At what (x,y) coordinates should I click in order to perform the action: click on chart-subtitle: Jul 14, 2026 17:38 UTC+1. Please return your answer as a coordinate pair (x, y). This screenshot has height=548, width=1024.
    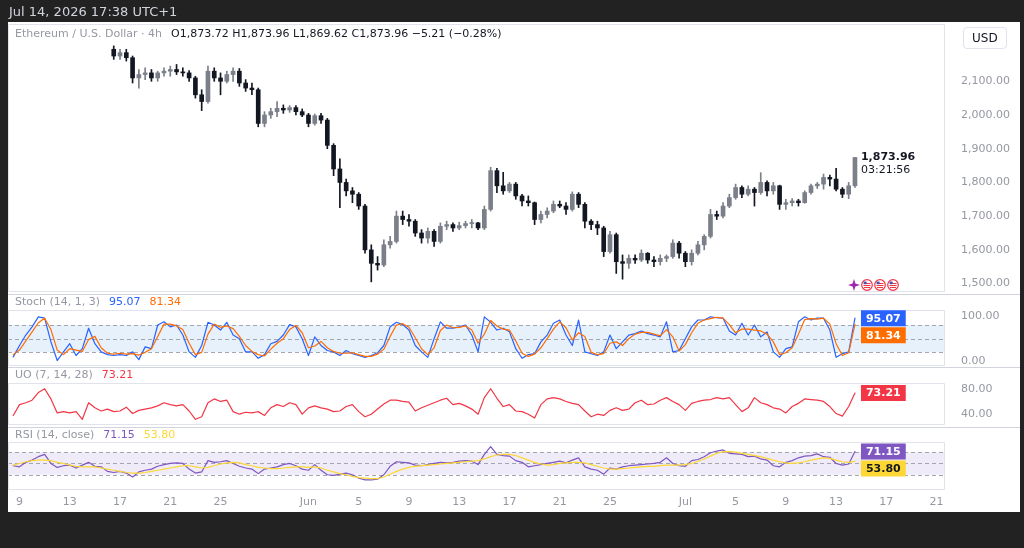
    Looking at the image, I should click on (93, 11).